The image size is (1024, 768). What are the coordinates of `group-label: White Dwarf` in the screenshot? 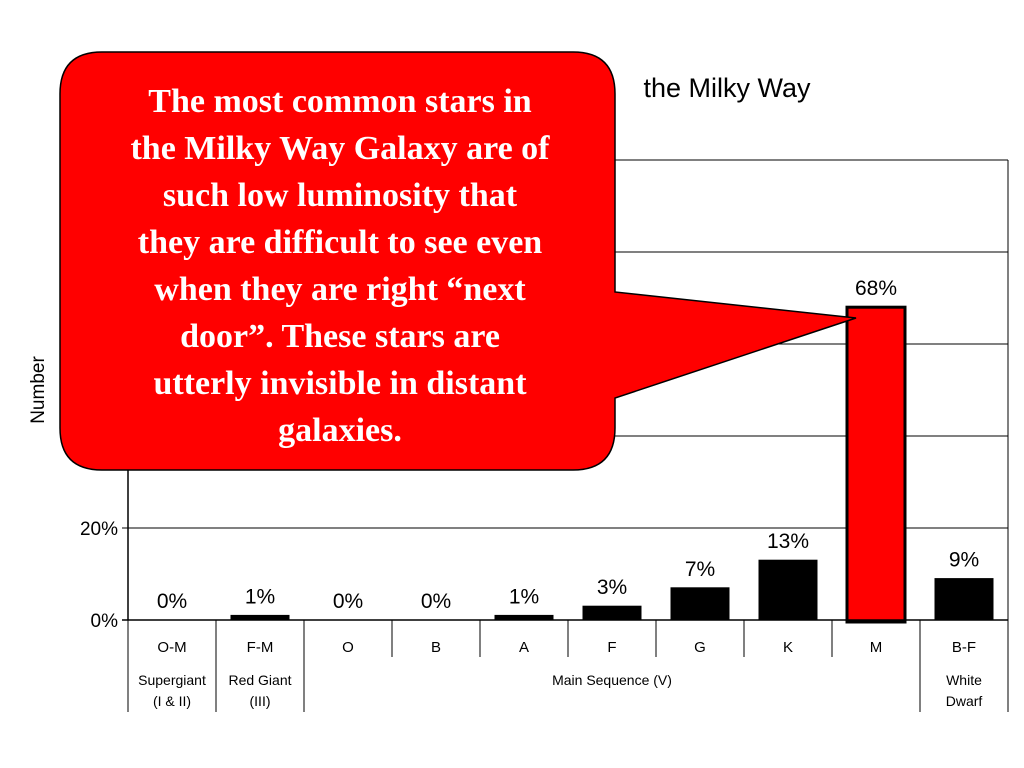 It's located at (964, 690).